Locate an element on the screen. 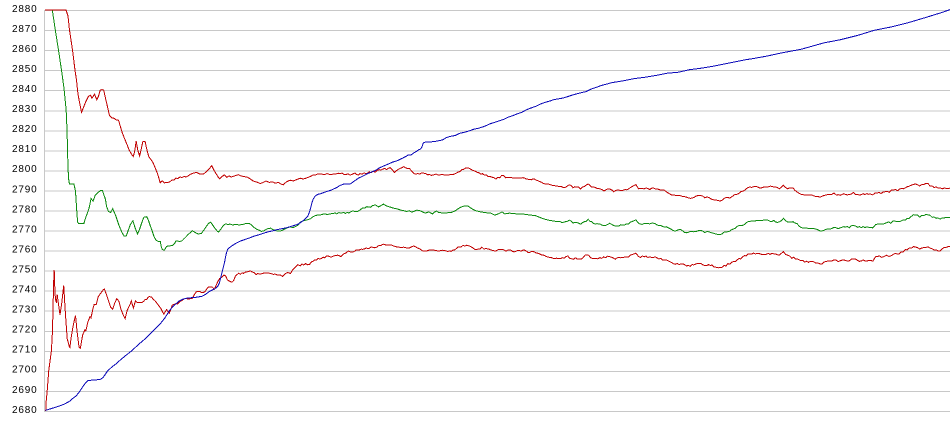 This screenshot has height=440, width=950. svg-text: 2780 is located at coordinates (24, 209).